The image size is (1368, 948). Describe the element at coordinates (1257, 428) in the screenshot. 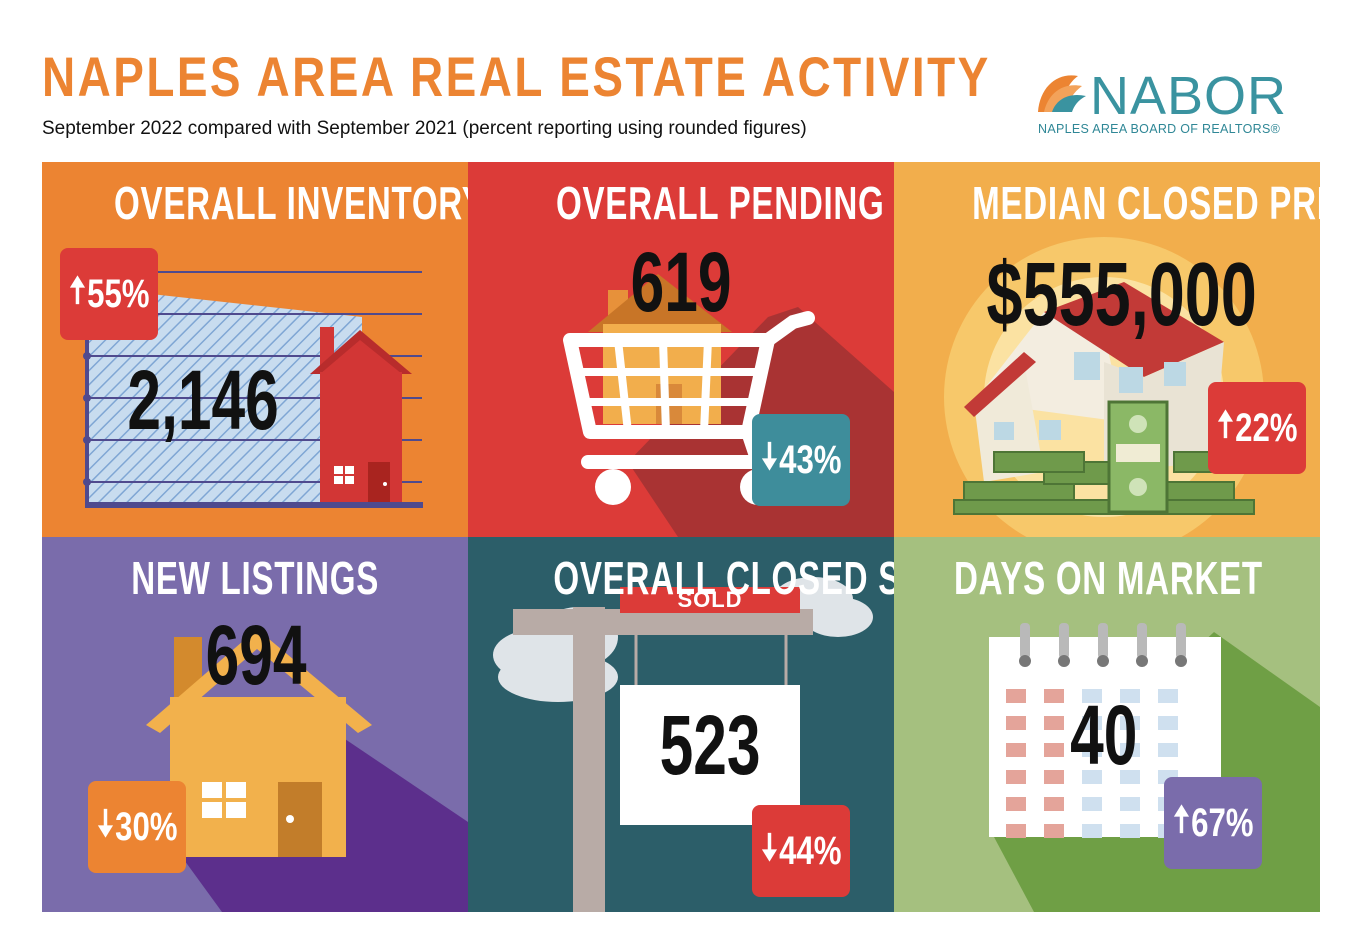

I see `median-price-change-badge: 🠅 22%` at that location.